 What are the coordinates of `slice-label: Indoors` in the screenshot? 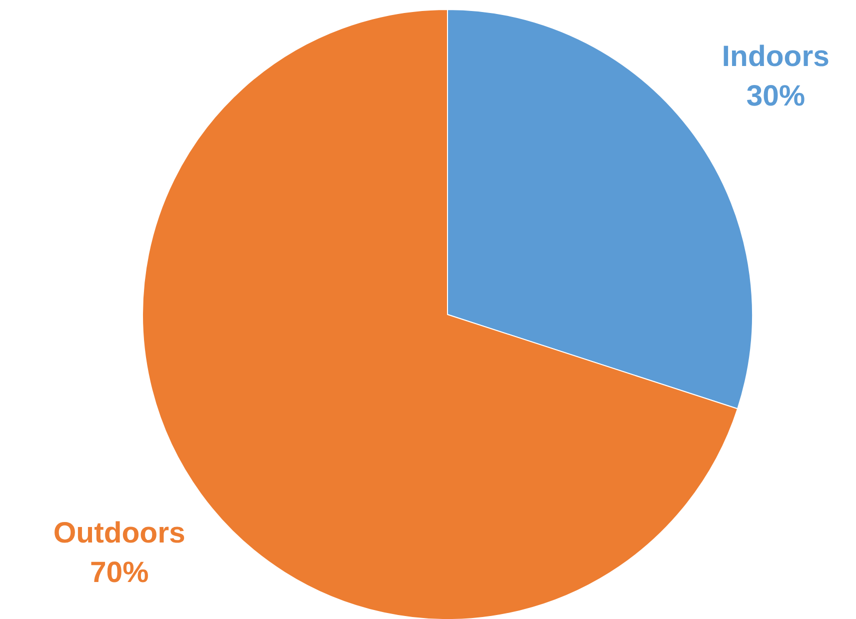 It's located at (776, 56).